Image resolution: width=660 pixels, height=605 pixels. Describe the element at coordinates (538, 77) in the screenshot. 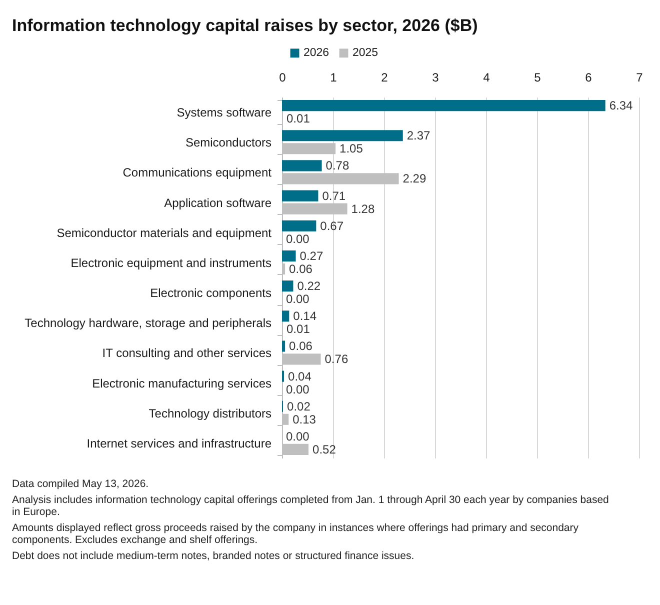

I see `x-tick-label: 5` at that location.